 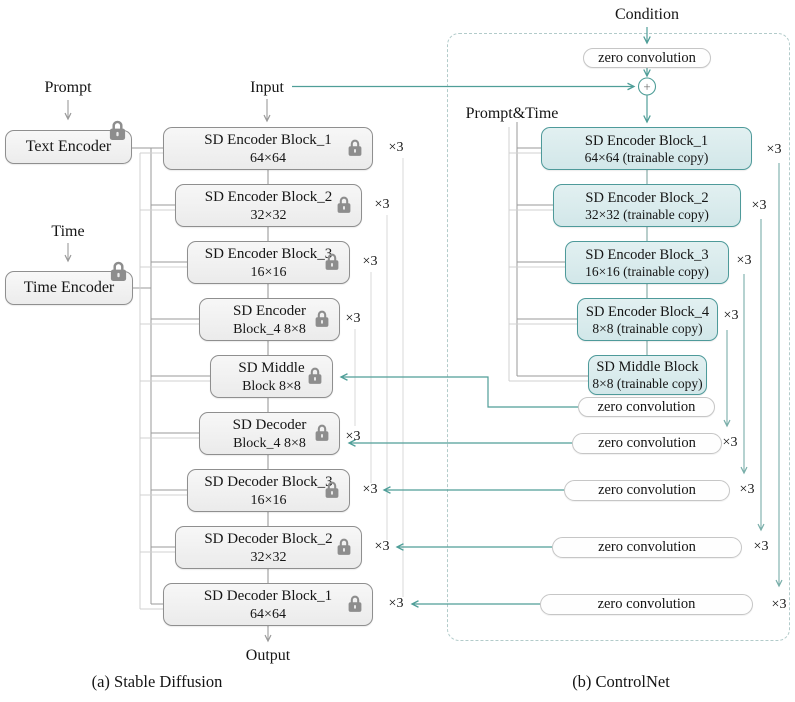 I want to click on block-title: SD Encoder Block_4, so click(x=647, y=311).